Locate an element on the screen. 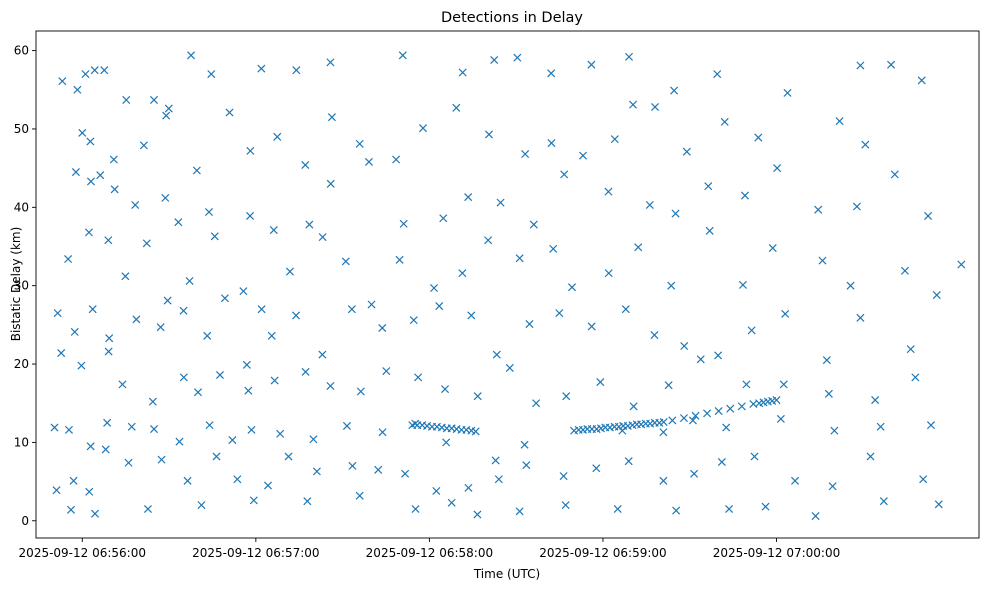 This screenshot has width=989, height=590. y-axis-label: Bistatic Delay (km) is located at coordinates (16, 284).